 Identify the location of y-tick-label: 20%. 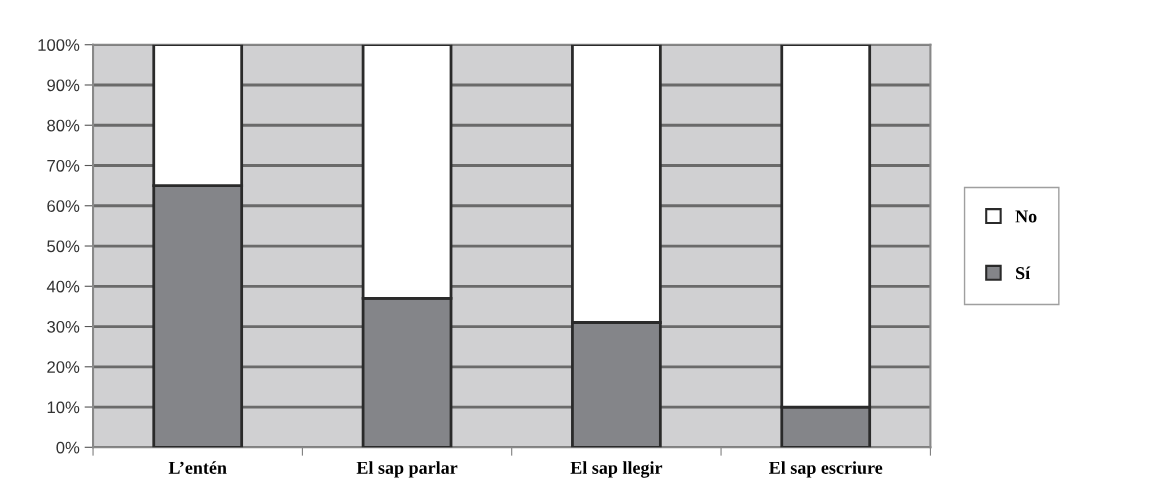
(63, 367).